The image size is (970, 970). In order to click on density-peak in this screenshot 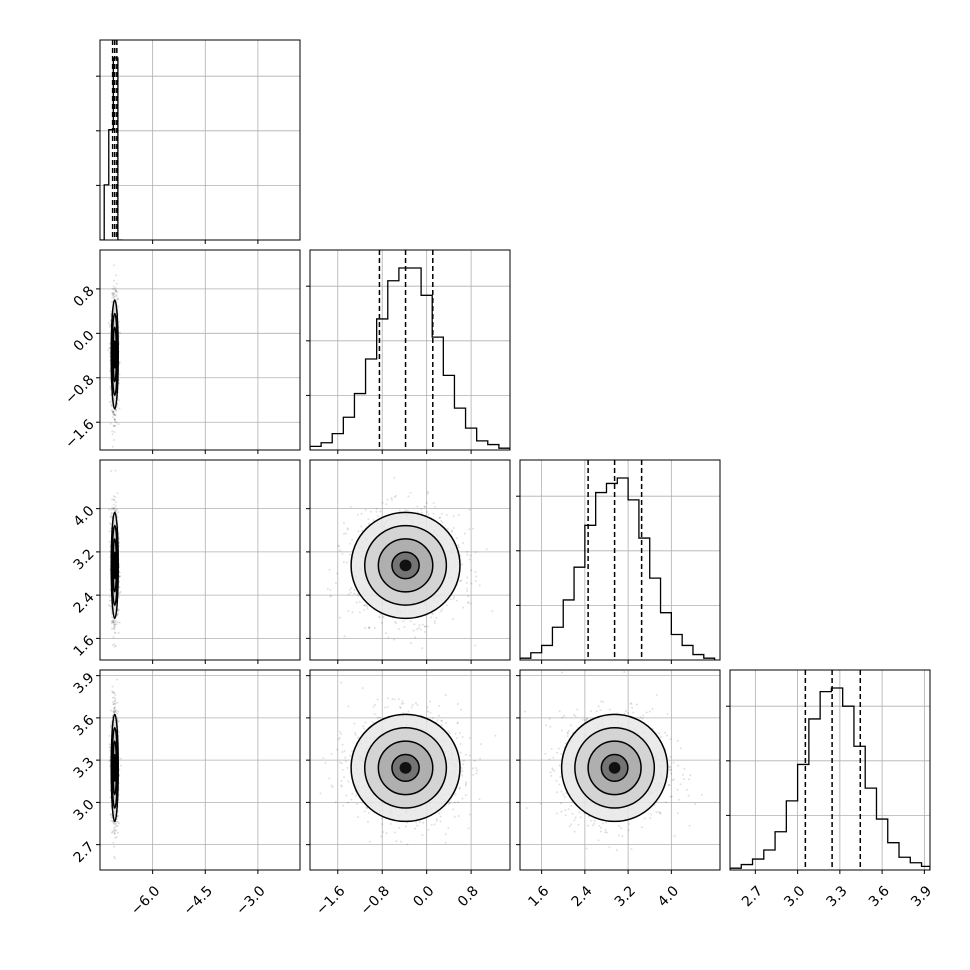, I will do `click(405, 565)`.